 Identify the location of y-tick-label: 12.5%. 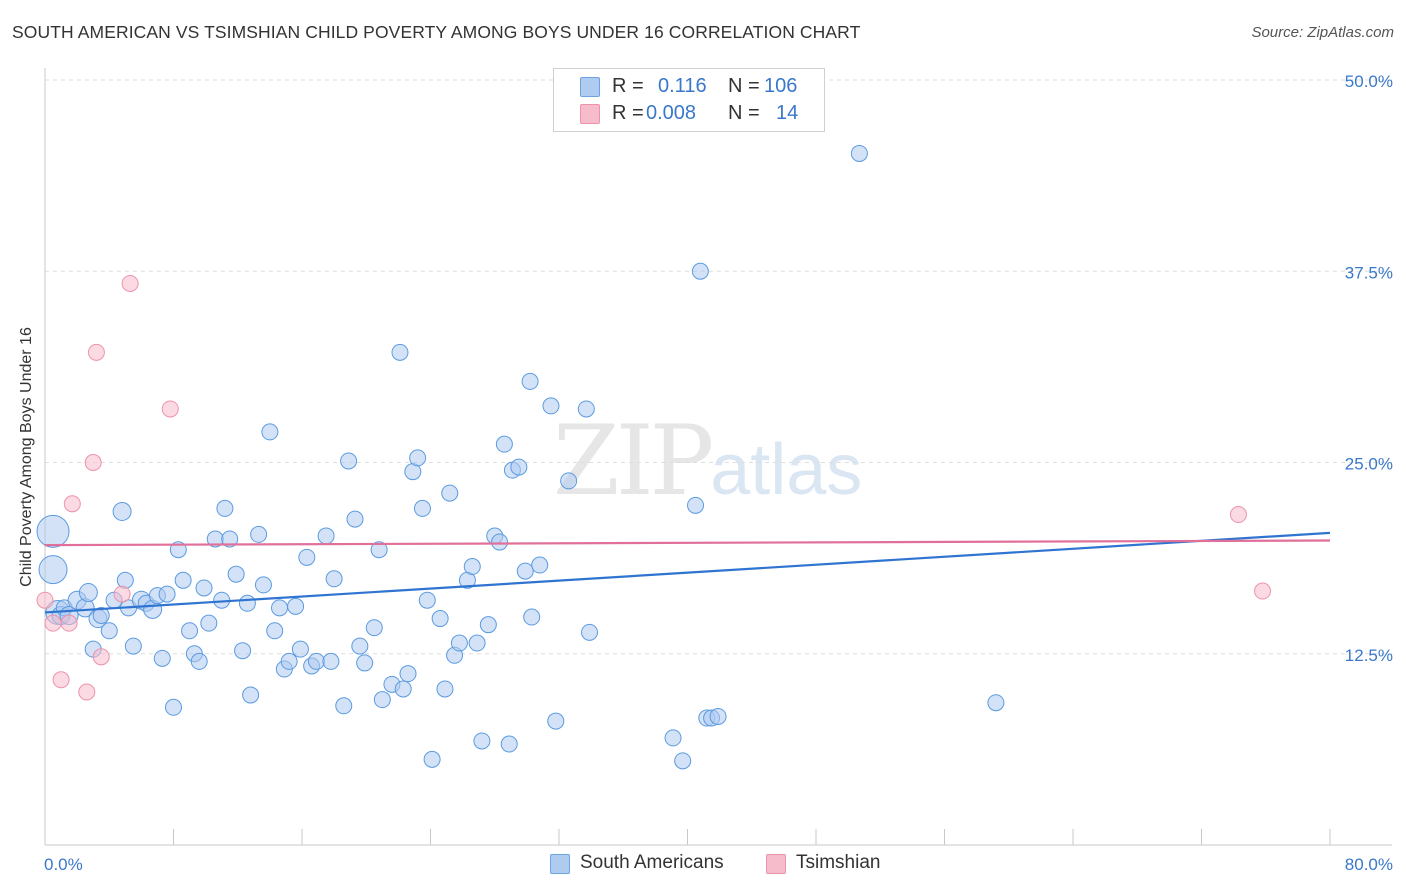
(1369, 655).